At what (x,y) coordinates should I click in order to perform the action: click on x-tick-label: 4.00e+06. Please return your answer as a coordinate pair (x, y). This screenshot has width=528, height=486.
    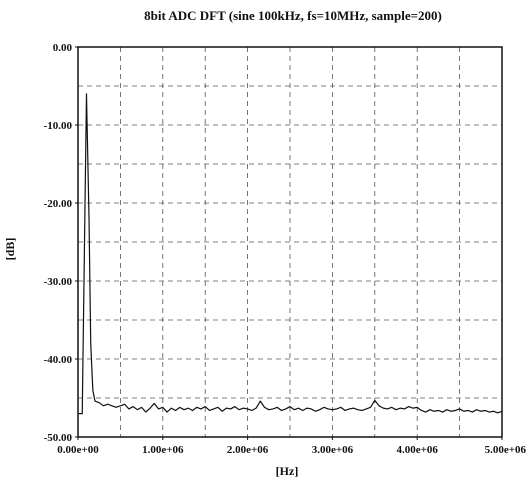
    Looking at the image, I should click on (417, 450).